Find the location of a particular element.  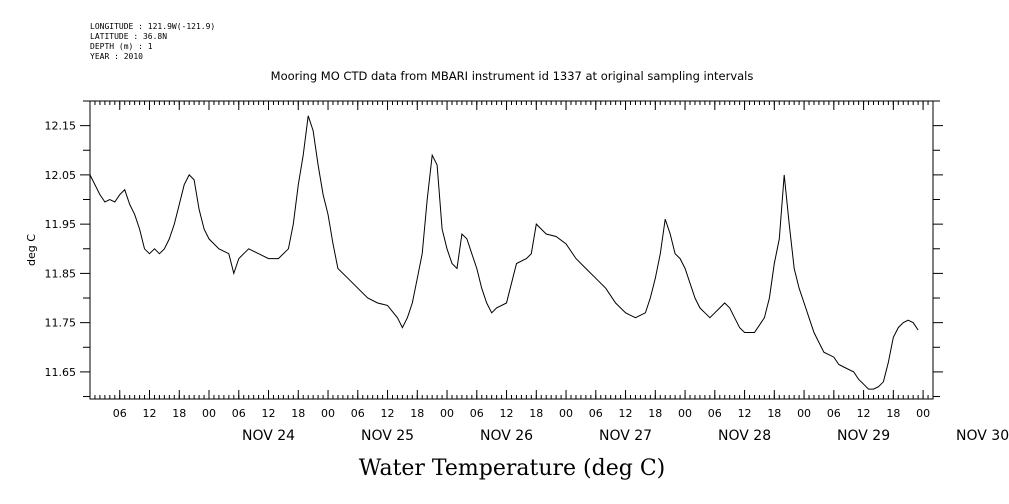

y-tick-label: 12.15 is located at coordinates (61, 126).